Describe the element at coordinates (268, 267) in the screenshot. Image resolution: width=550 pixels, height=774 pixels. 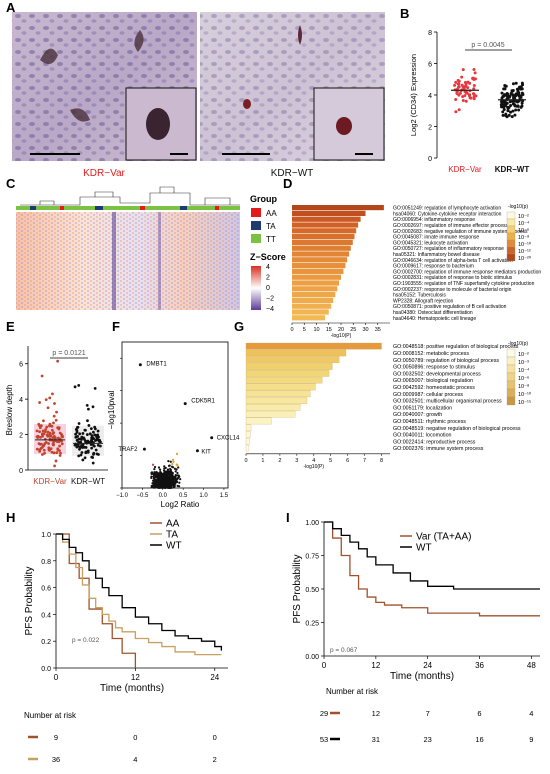
I see `zscore-tick-label: 4` at that location.